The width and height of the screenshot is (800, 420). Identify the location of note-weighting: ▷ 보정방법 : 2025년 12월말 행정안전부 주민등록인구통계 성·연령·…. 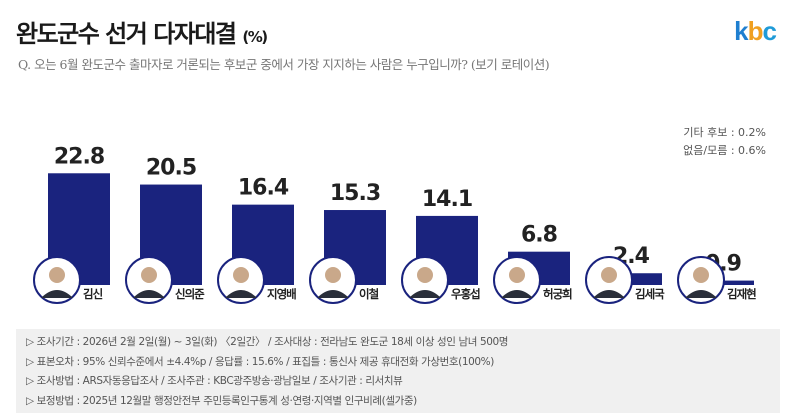
(221, 400).